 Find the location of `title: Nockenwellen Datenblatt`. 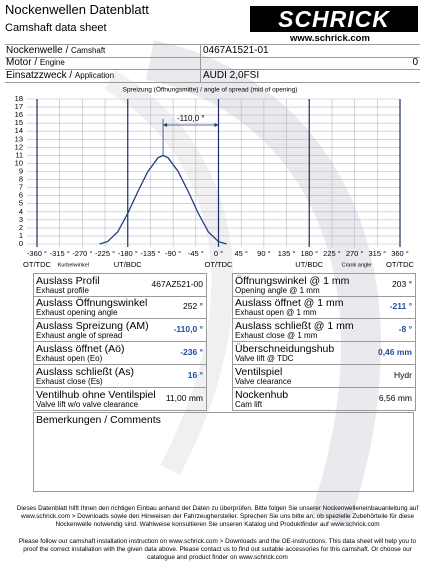

title: Nockenwellen Datenblatt is located at coordinates (77, 9).